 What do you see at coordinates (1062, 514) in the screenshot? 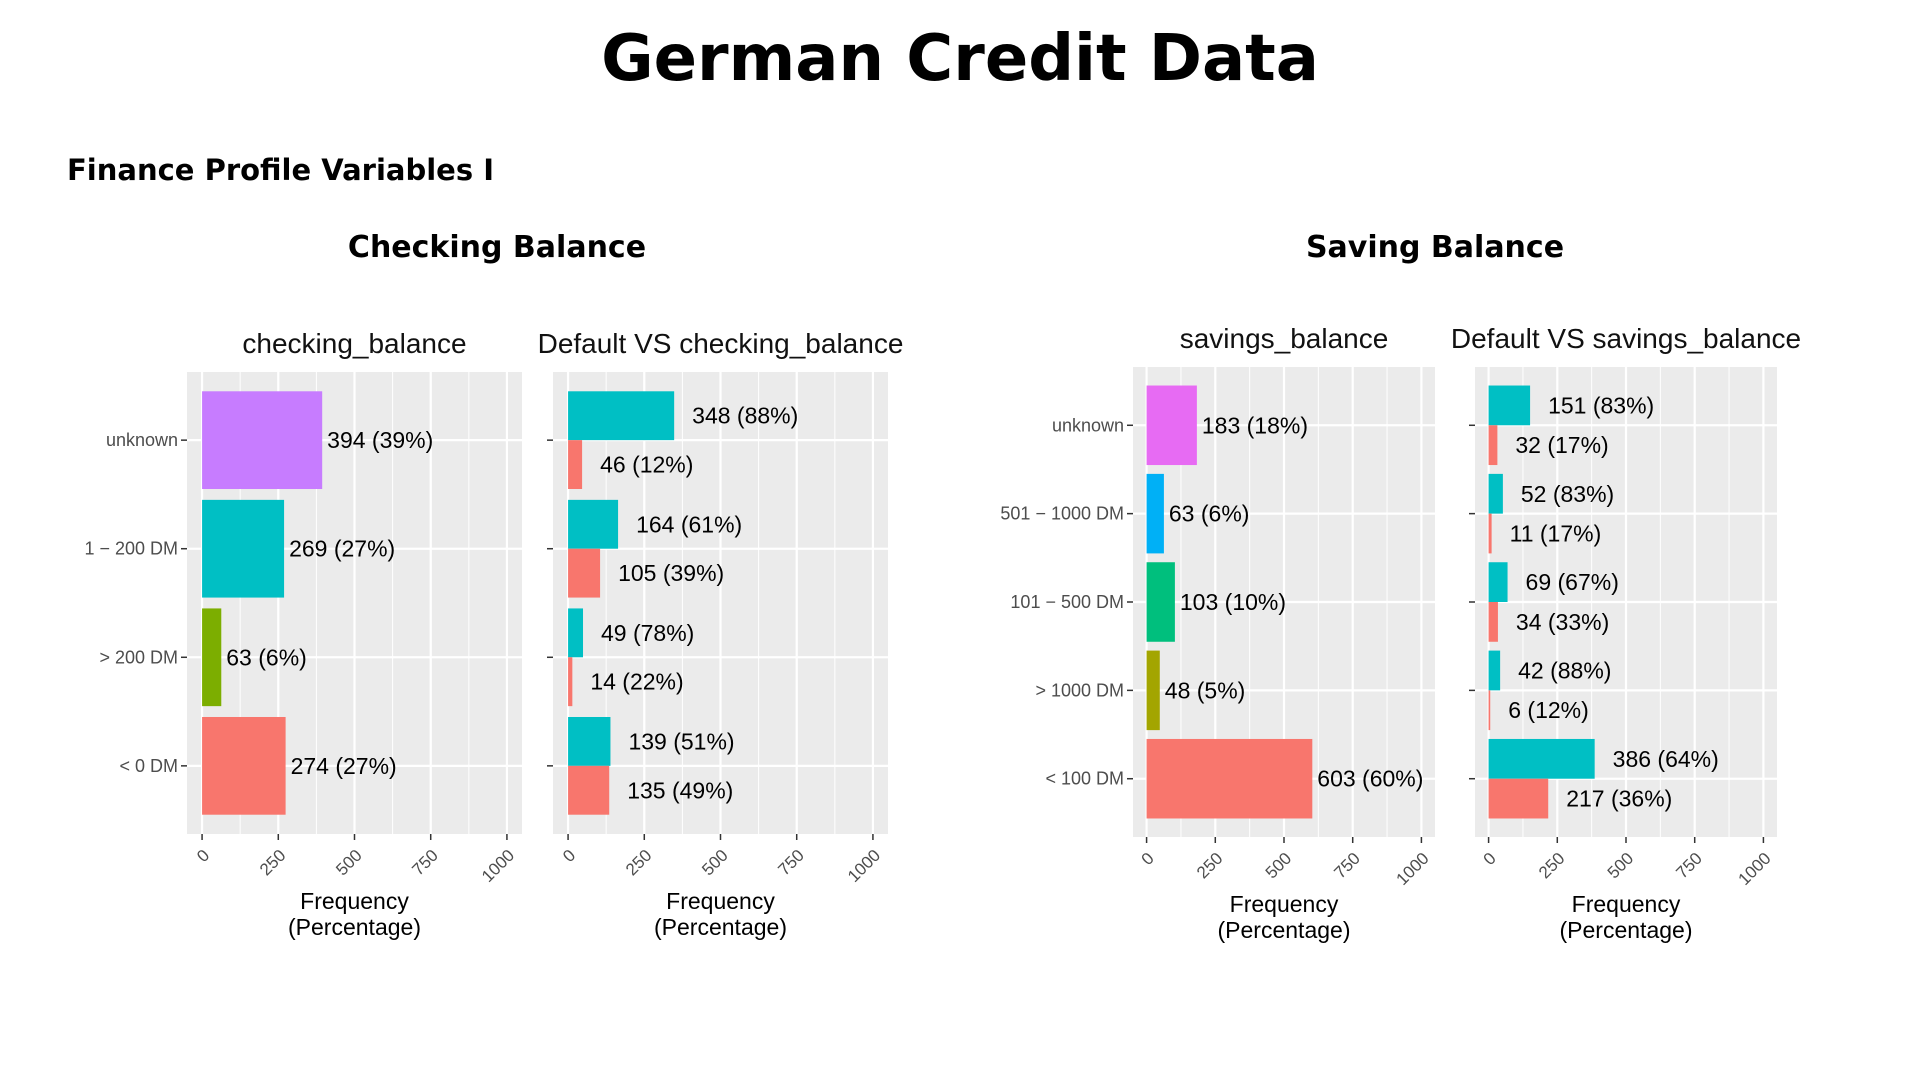
I see `category-label: 501 − 1000 DM` at bounding box center [1062, 514].